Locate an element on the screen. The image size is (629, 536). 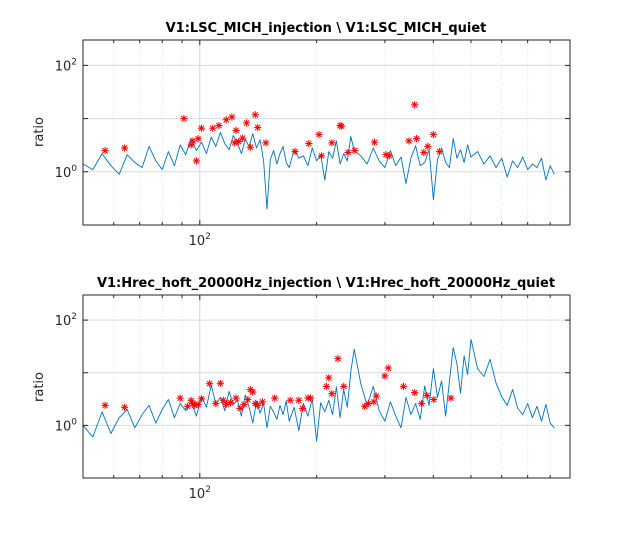
y-axis-label-1: ratio is located at coordinates (39, 132).